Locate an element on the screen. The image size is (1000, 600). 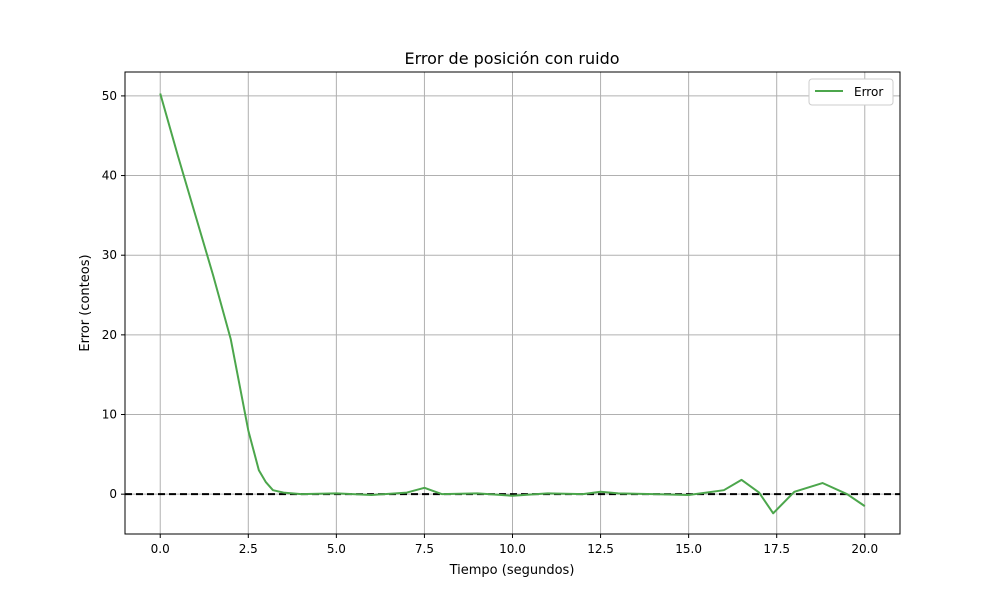
y-tick-label: 0 is located at coordinates (113, 494).